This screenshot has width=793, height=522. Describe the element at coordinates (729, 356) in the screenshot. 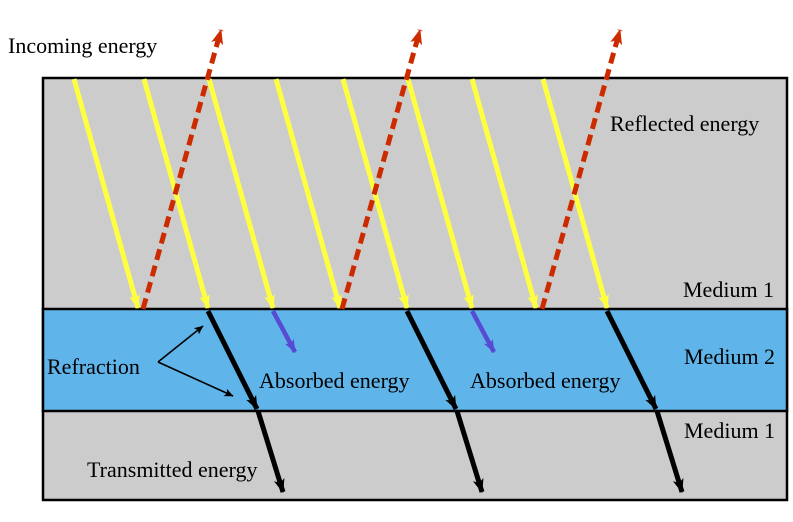

I see `label-medium-2: Medium 2` at that location.